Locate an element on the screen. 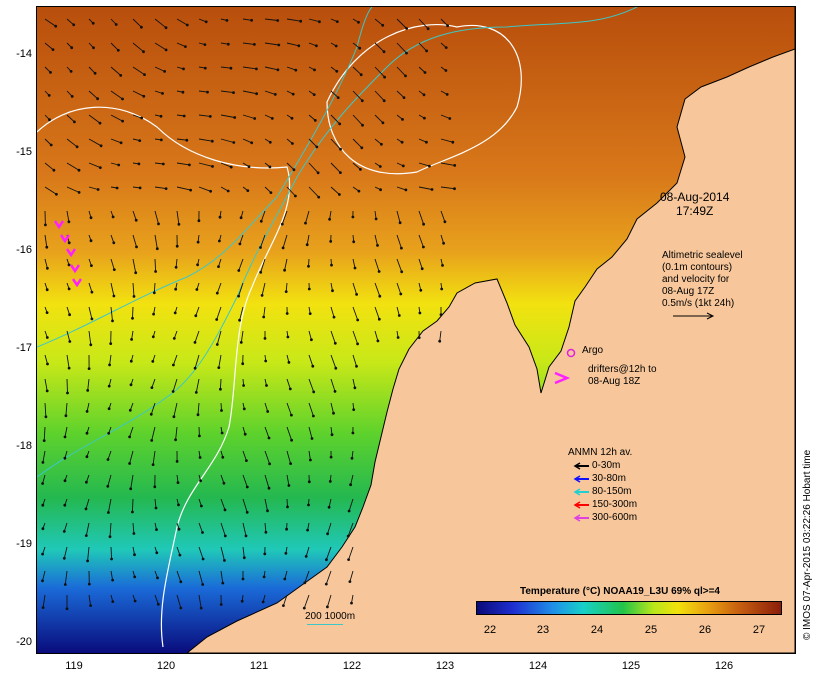 This screenshot has width=820, height=680. colorbar-title: Temperature (°C) NOAA19_L3U 69% ql>=4 is located at coordinates (620, 591).